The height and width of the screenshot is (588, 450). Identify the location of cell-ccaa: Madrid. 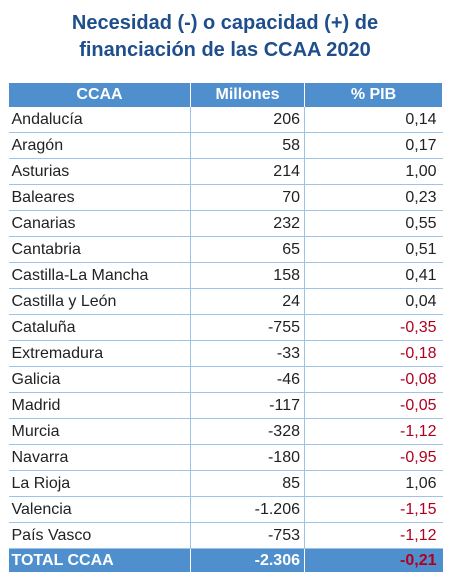
(99, 405).